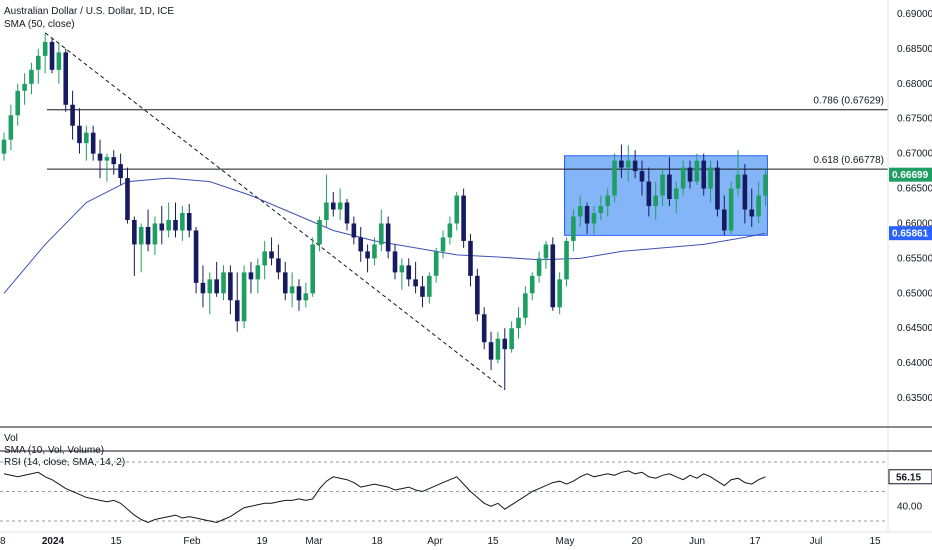 Image resolution: width=932 pixels, height=550 pixels. I want to click on time-tick: Mar, so click(314, 541).